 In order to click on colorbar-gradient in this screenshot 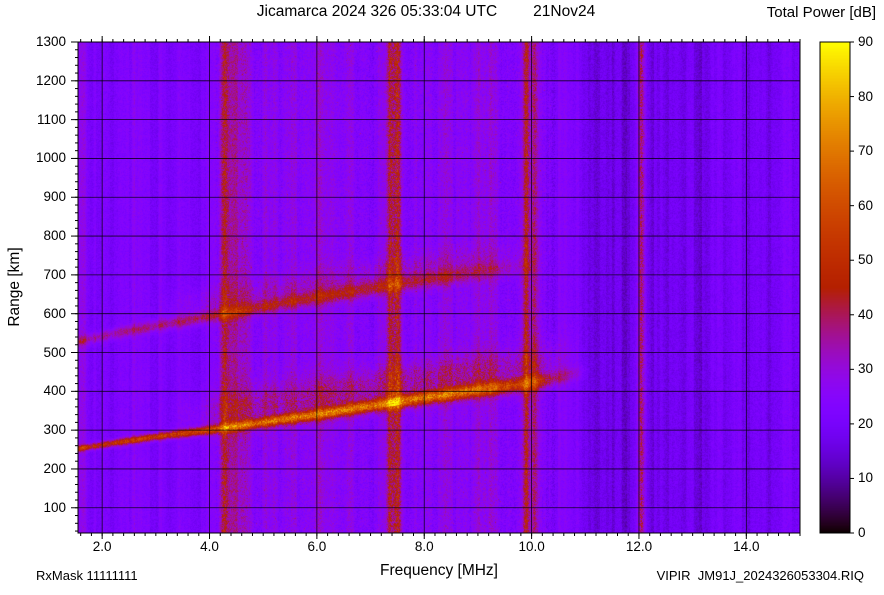, I will do `click(835, 287)`.